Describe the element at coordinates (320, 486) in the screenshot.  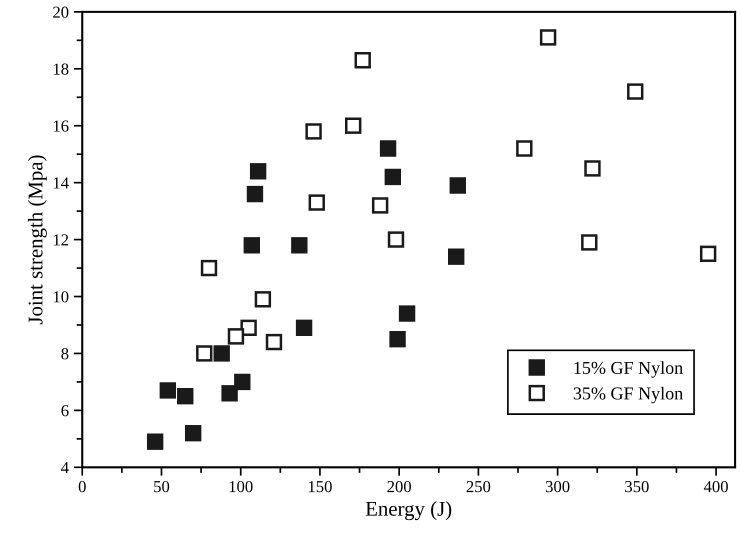
I see `x-tick-label: 150` at that location.